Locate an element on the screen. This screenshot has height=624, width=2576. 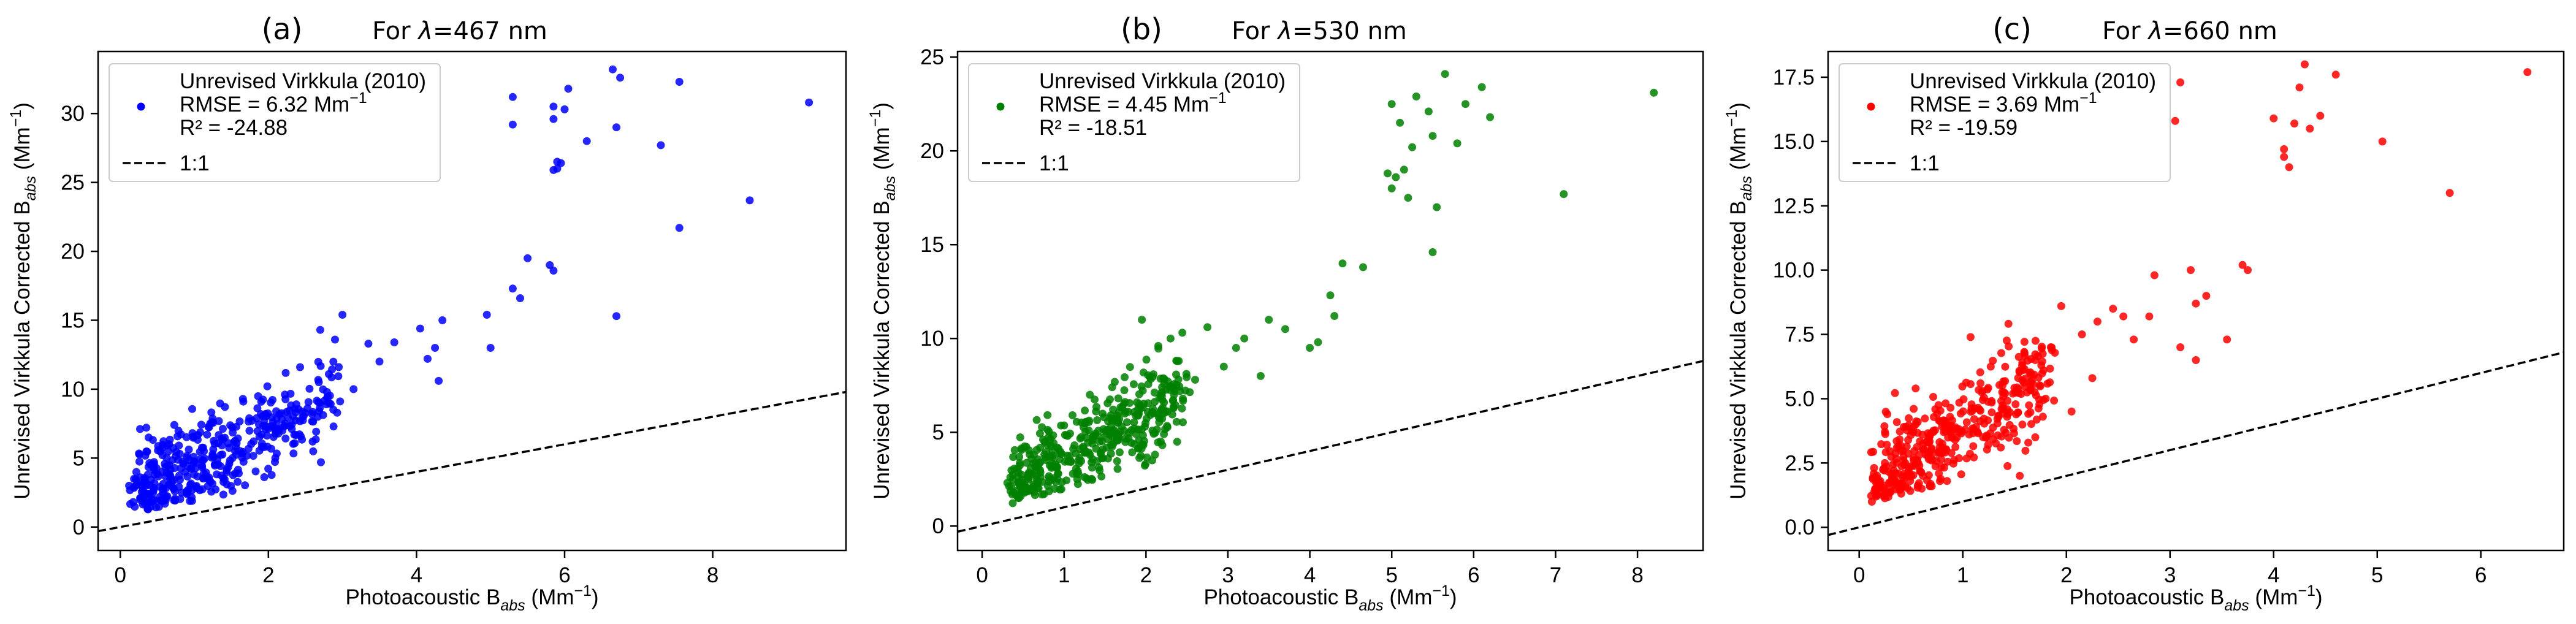
y-axis-label: Unrevised Virkkula Corrected Babs (Mm−1) is located at coordinates (23, 301).